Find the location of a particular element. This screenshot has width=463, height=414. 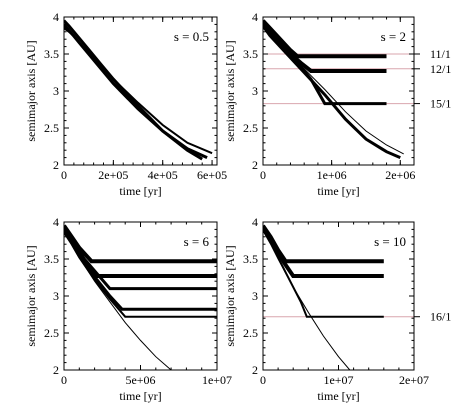

x-tick-label: 1e+06 is located at coordinates (332, 175).